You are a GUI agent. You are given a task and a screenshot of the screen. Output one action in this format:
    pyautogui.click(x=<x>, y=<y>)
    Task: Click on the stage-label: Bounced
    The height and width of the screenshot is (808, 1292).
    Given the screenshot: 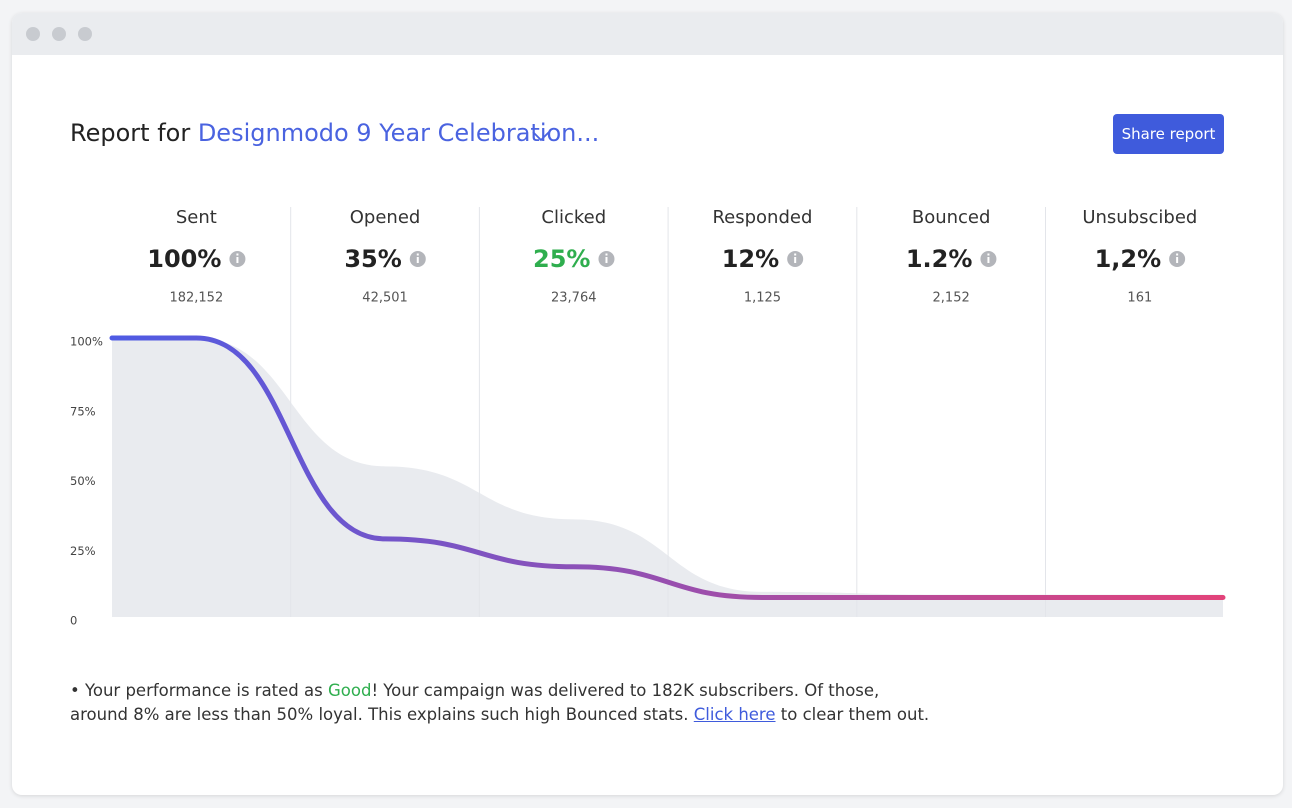 What is the action you would take?
    pyautogui.click(x=951, y=217)
    